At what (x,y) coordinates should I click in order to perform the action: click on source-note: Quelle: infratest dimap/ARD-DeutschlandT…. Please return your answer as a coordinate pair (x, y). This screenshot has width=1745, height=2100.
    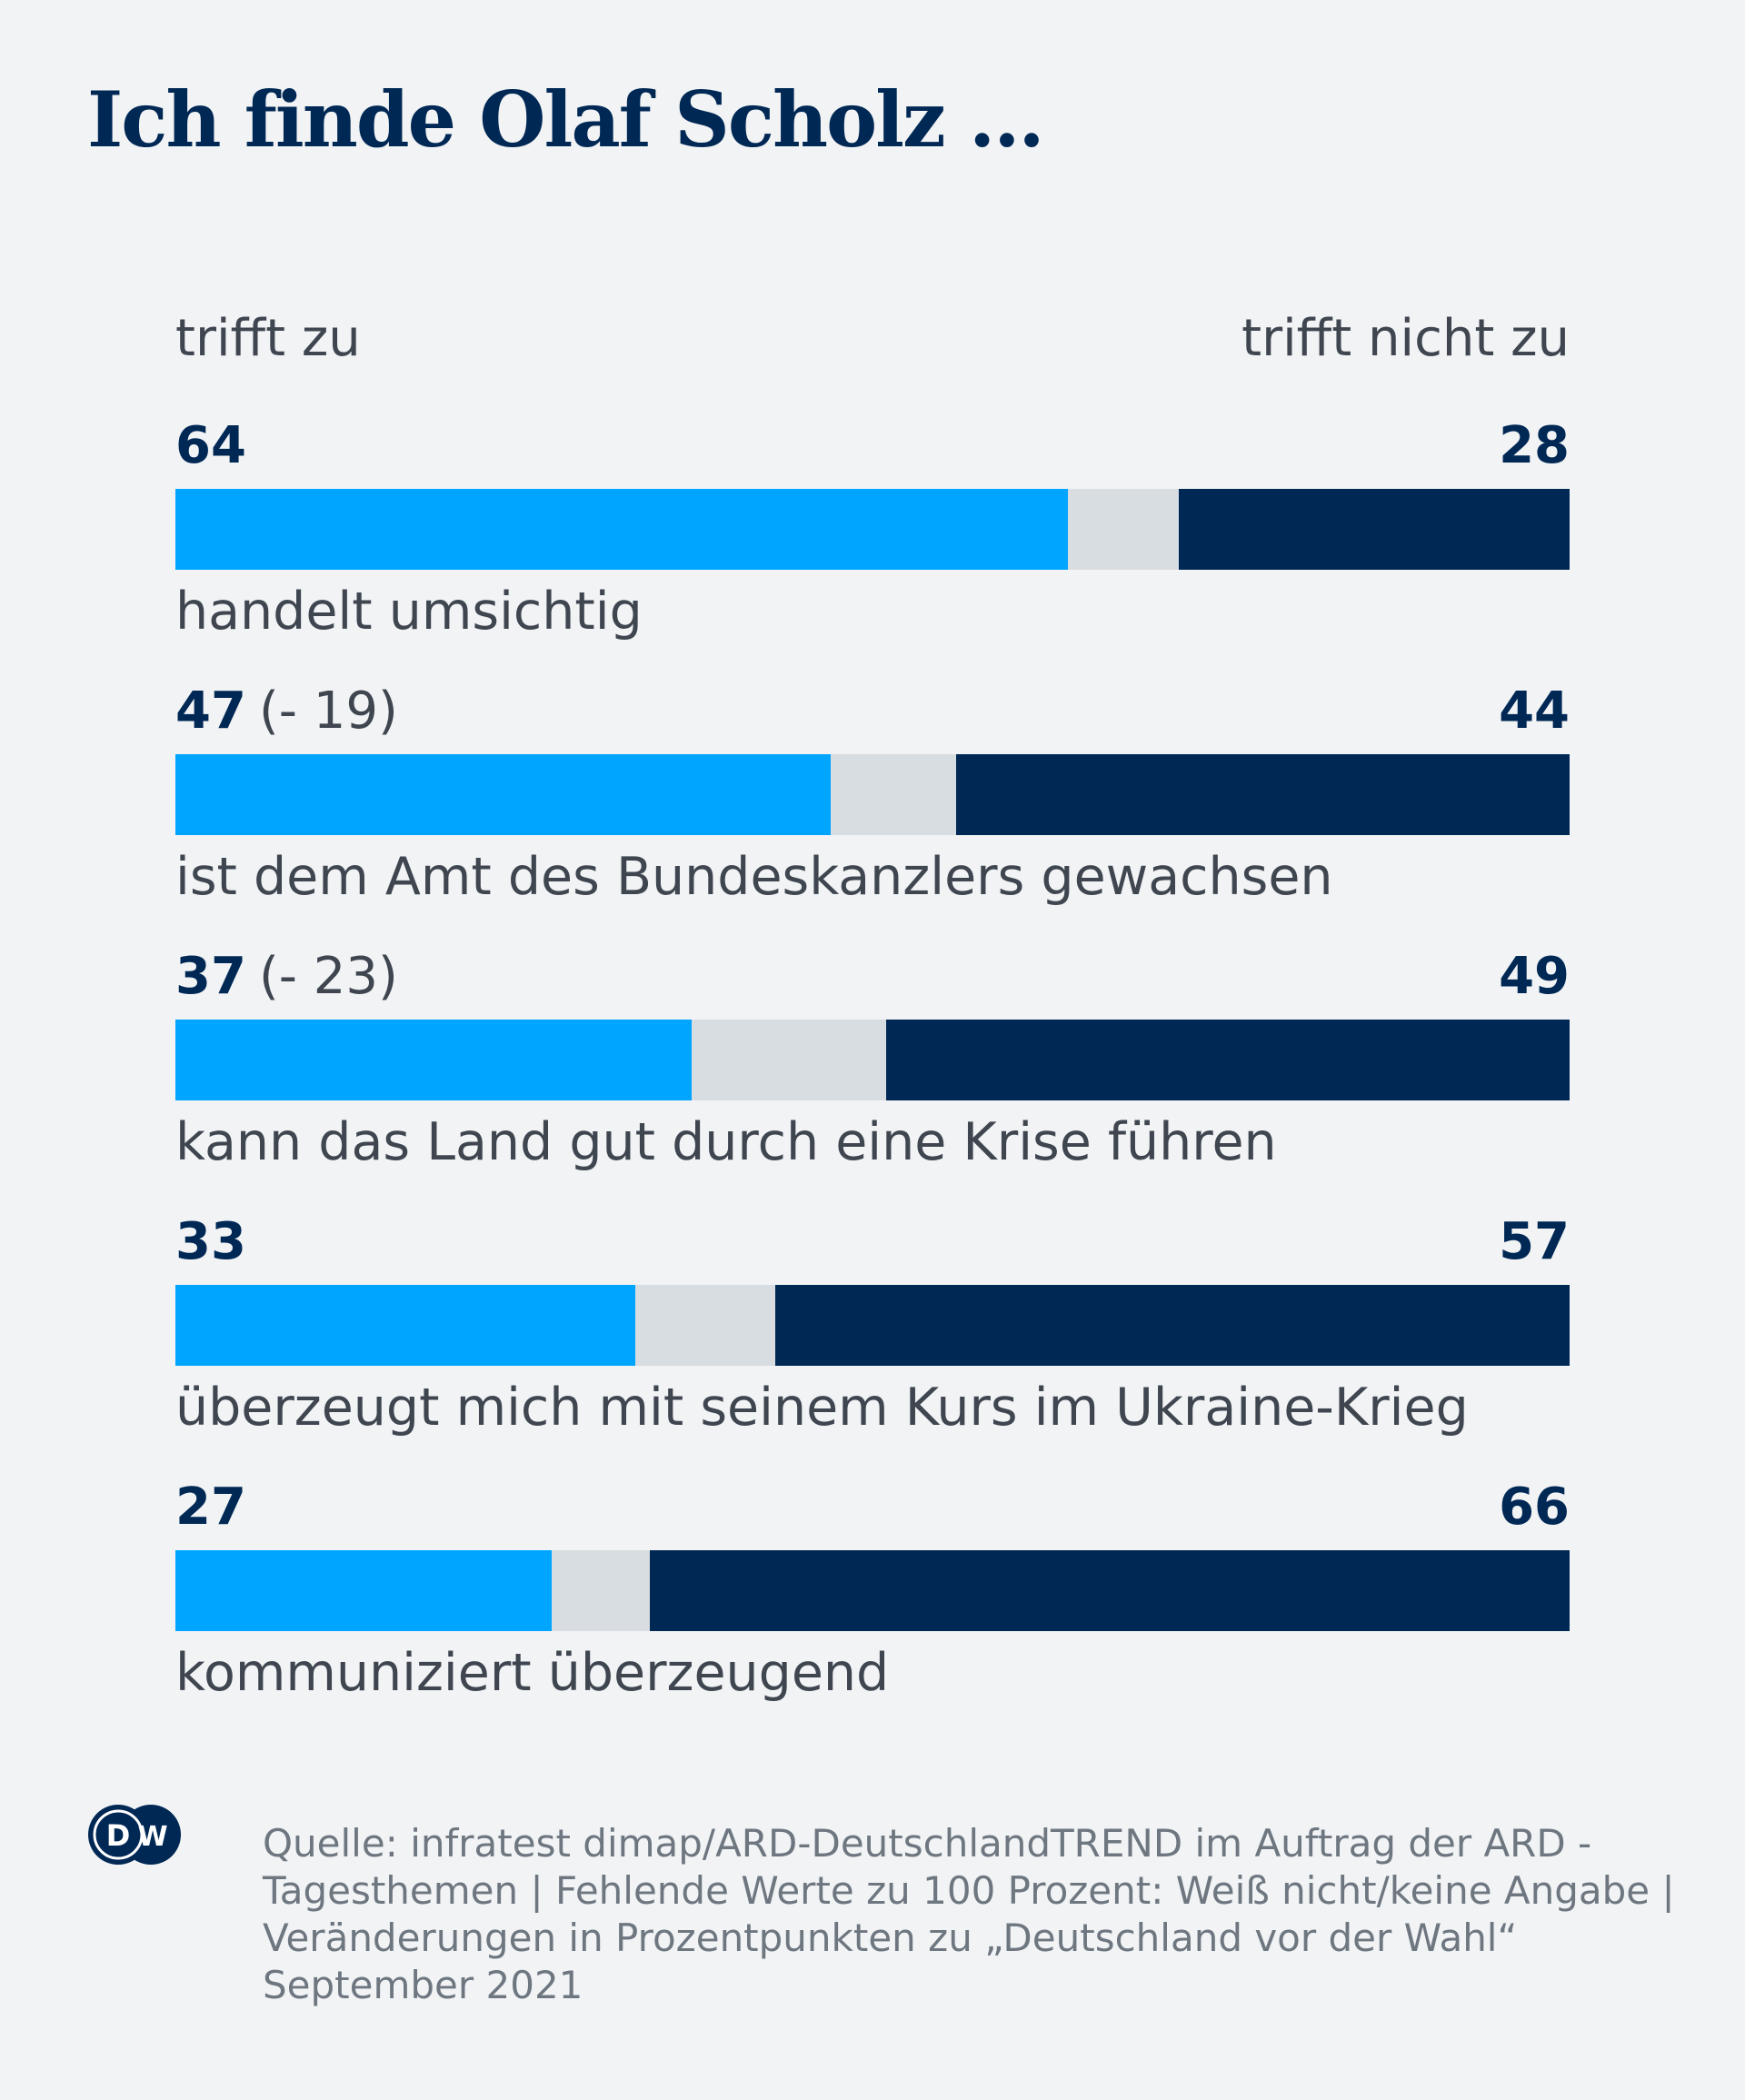
    Looking at the image, I should click on (969, 1914).